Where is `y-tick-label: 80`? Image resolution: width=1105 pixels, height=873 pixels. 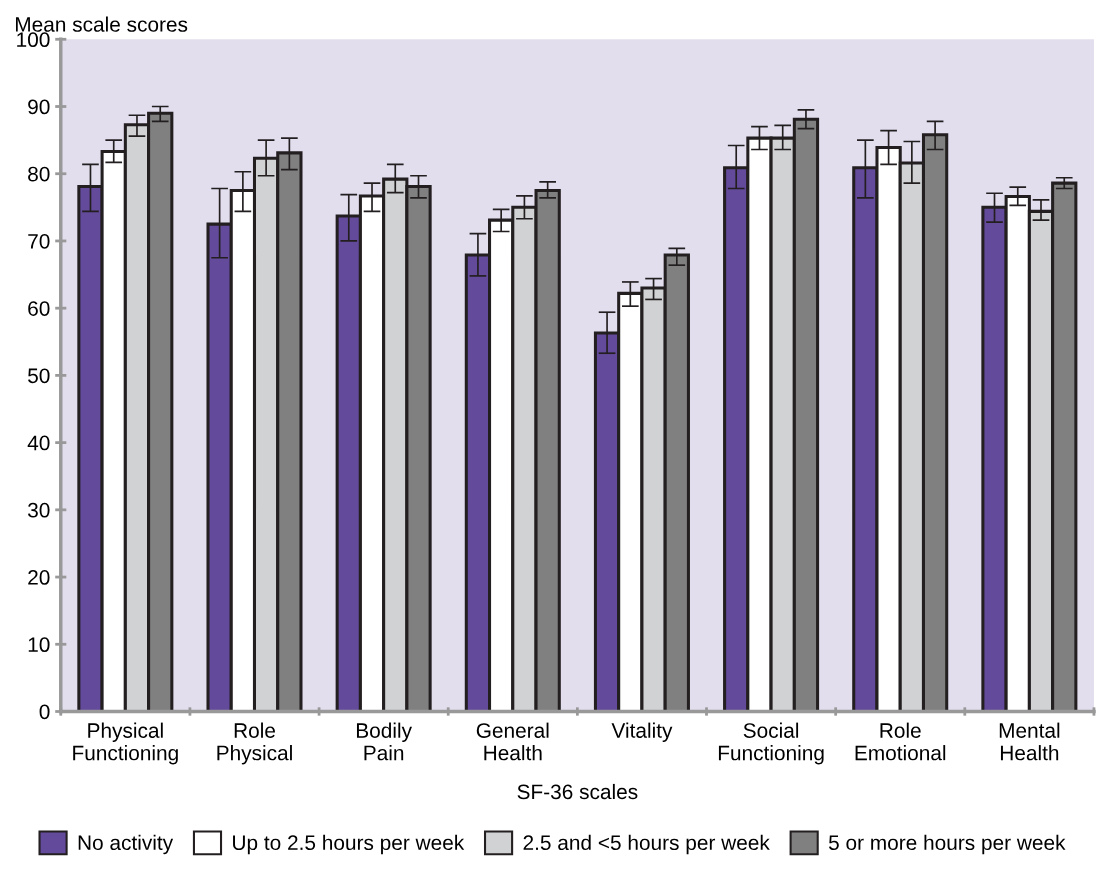 y-tick-label: 80 is located at coordinates (39, 174).